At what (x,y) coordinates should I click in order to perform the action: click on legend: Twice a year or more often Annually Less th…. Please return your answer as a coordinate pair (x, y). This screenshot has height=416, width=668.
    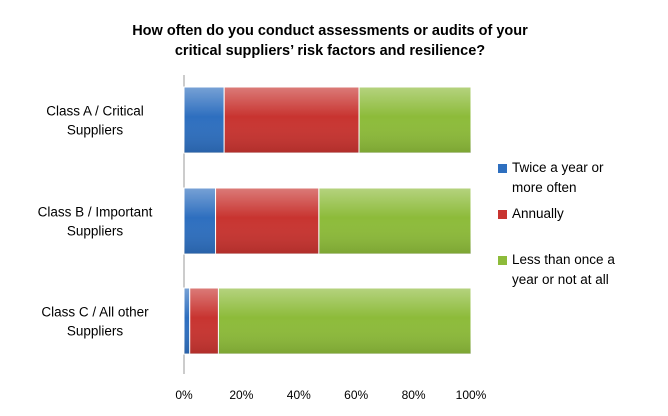
    Looking at the image, I should click on (556, 223).